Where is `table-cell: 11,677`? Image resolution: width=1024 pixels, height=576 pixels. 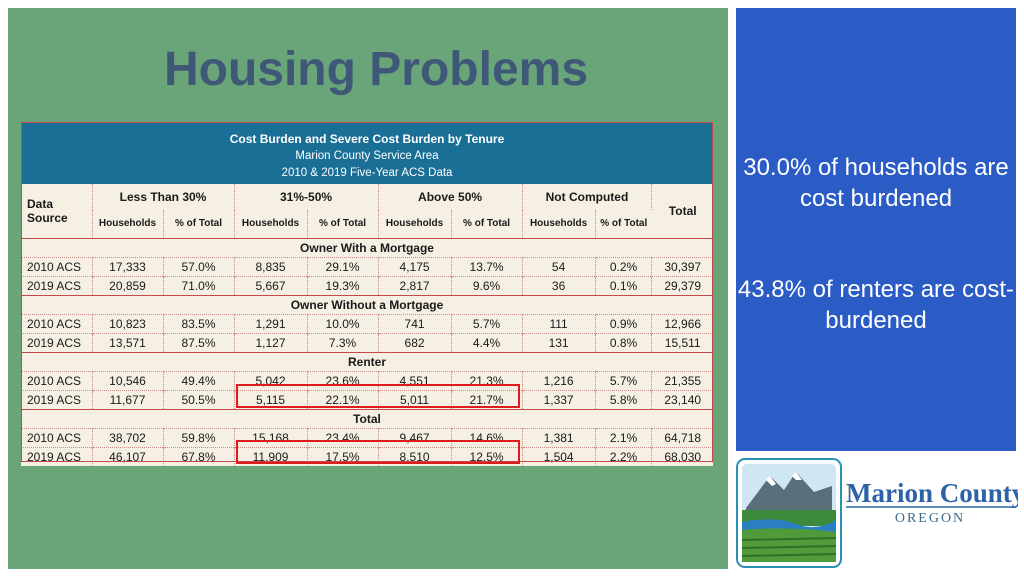
table-cell: 11,677 is located at coordinates (128, 400).